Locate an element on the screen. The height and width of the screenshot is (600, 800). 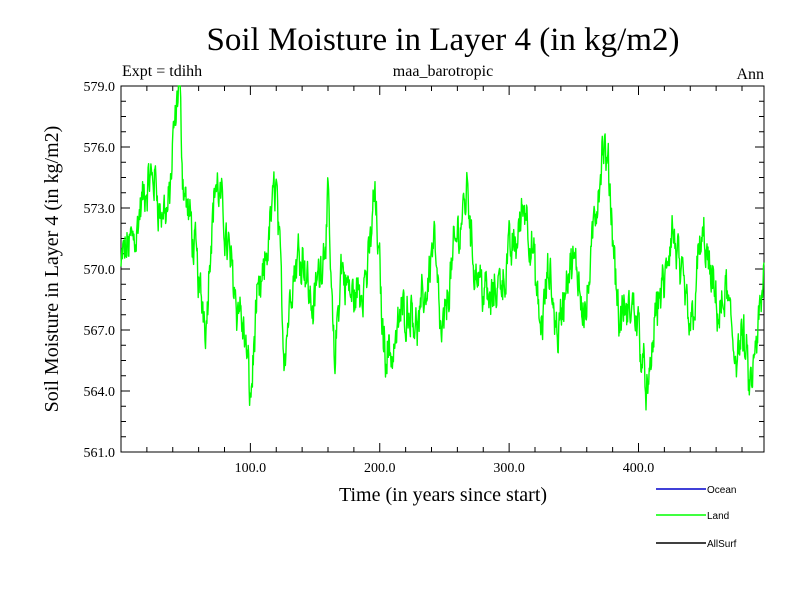
legend-label-ocean: Ocean is located at coordinates (721, 490).